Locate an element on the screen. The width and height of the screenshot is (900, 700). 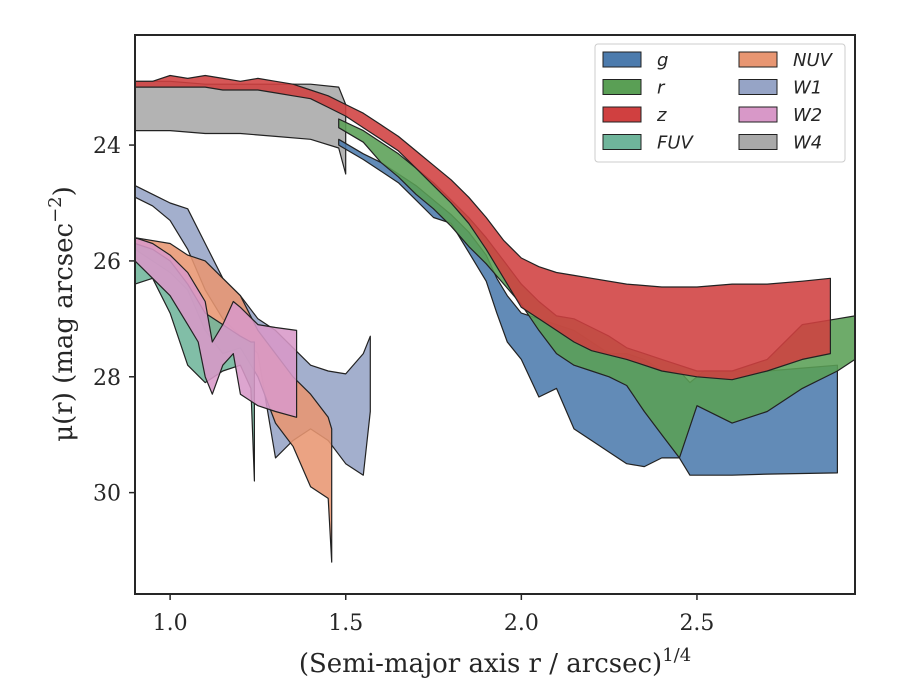
y-tick-label: 28 is located at coordinates (107, 378).